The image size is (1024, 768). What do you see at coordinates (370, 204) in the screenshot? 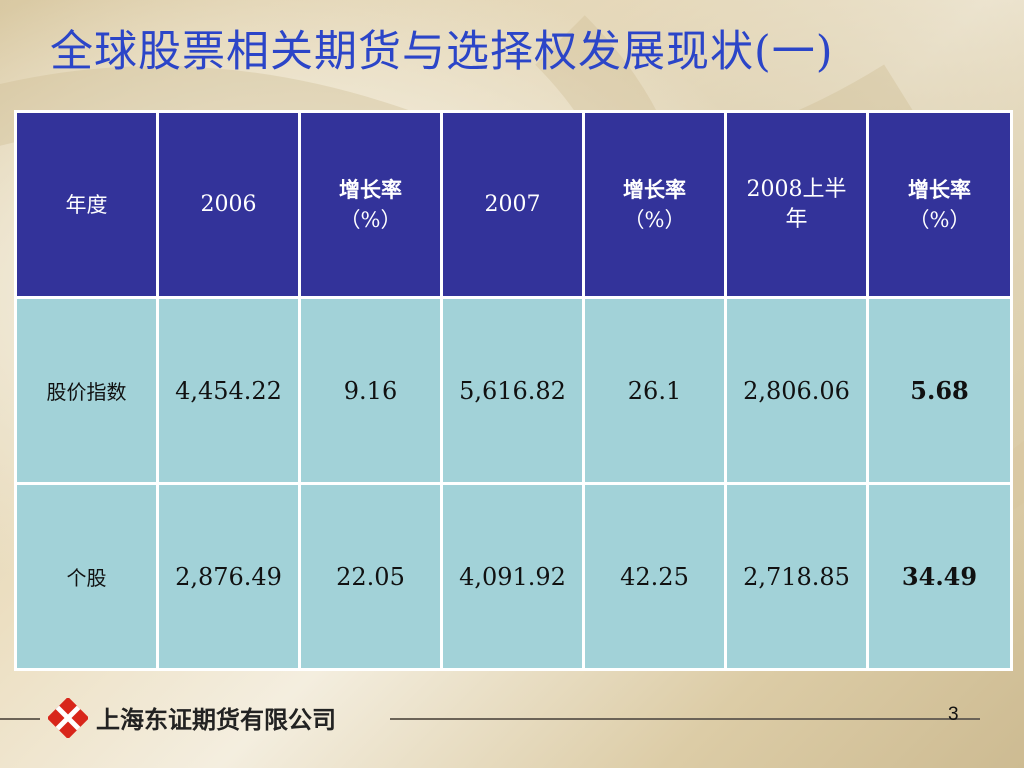
I see `header-growth-2006: 增长率 （%）` at bounding box center [370, 204].